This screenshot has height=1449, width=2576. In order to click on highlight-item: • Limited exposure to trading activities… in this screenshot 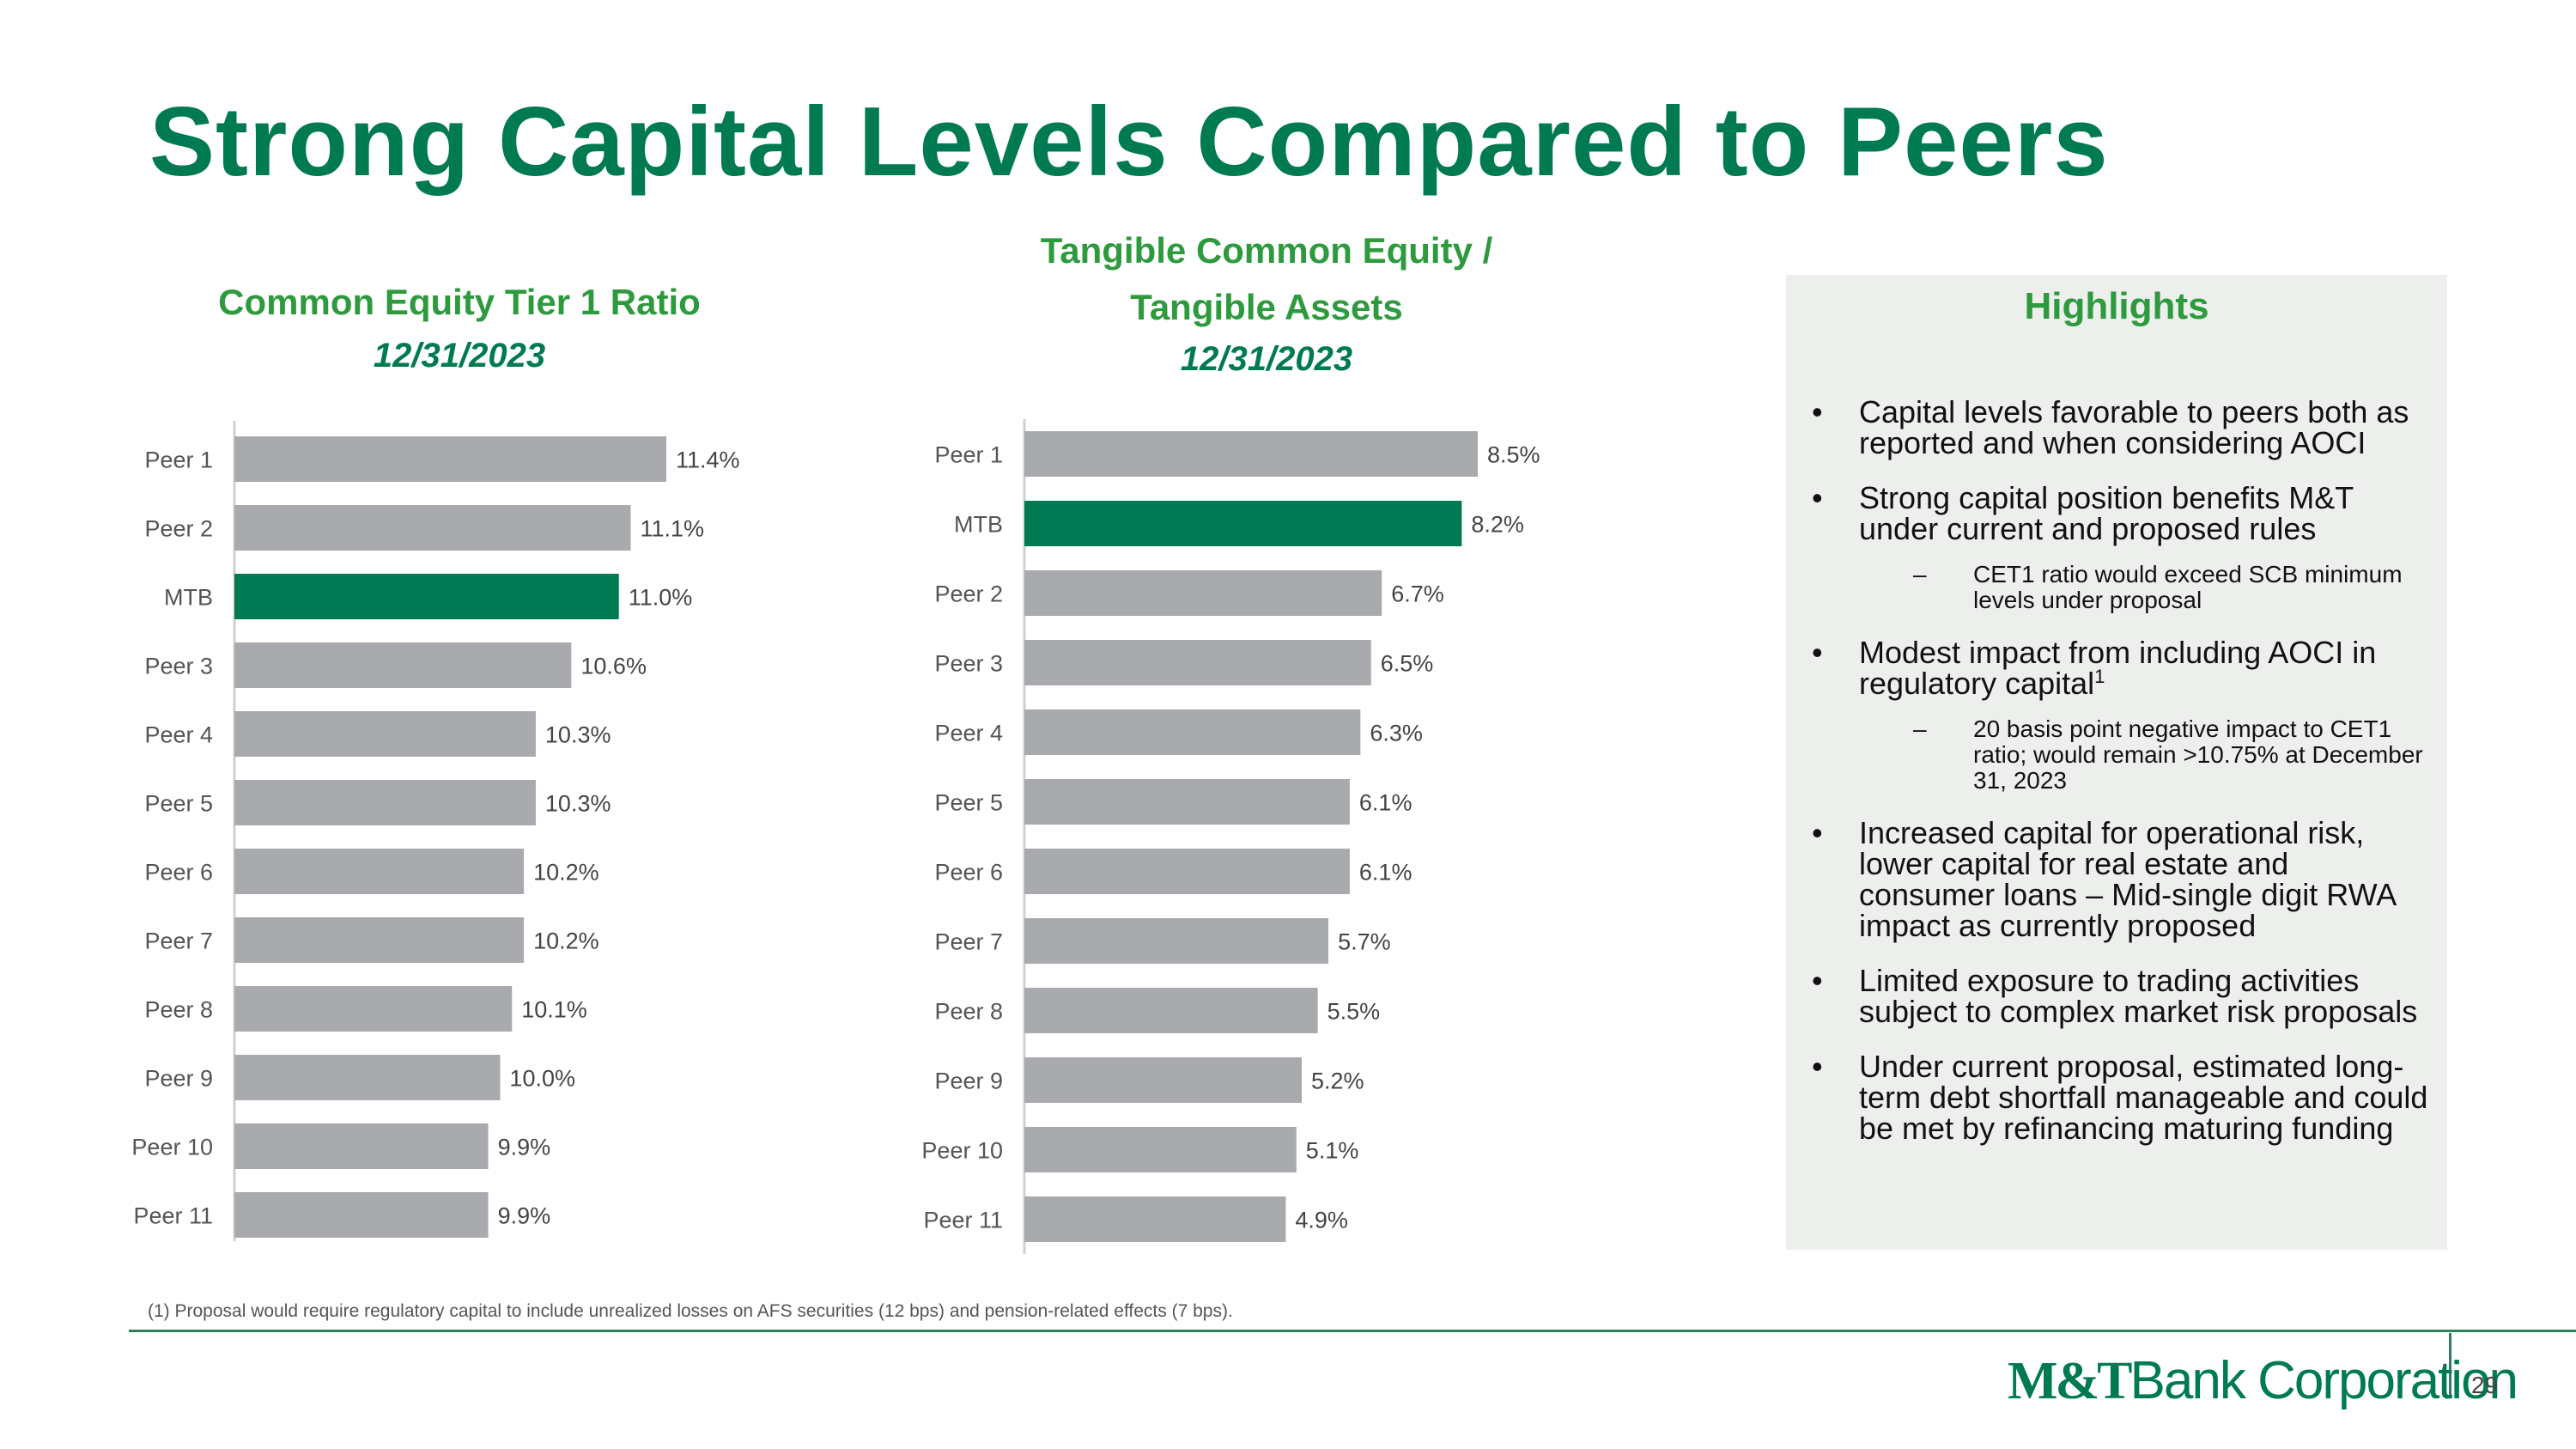, I will do `click(2116, 996)`.